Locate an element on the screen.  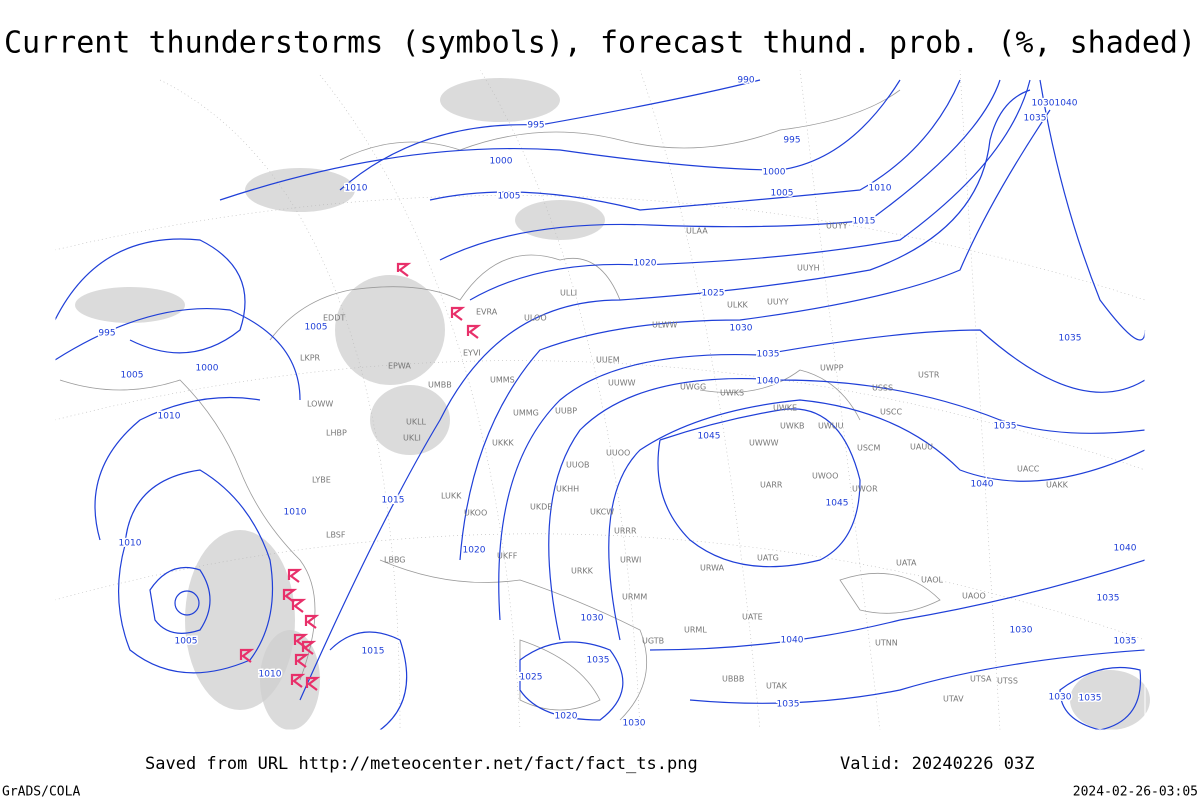
station-code: UKLI is located at coordinates (412, 438).